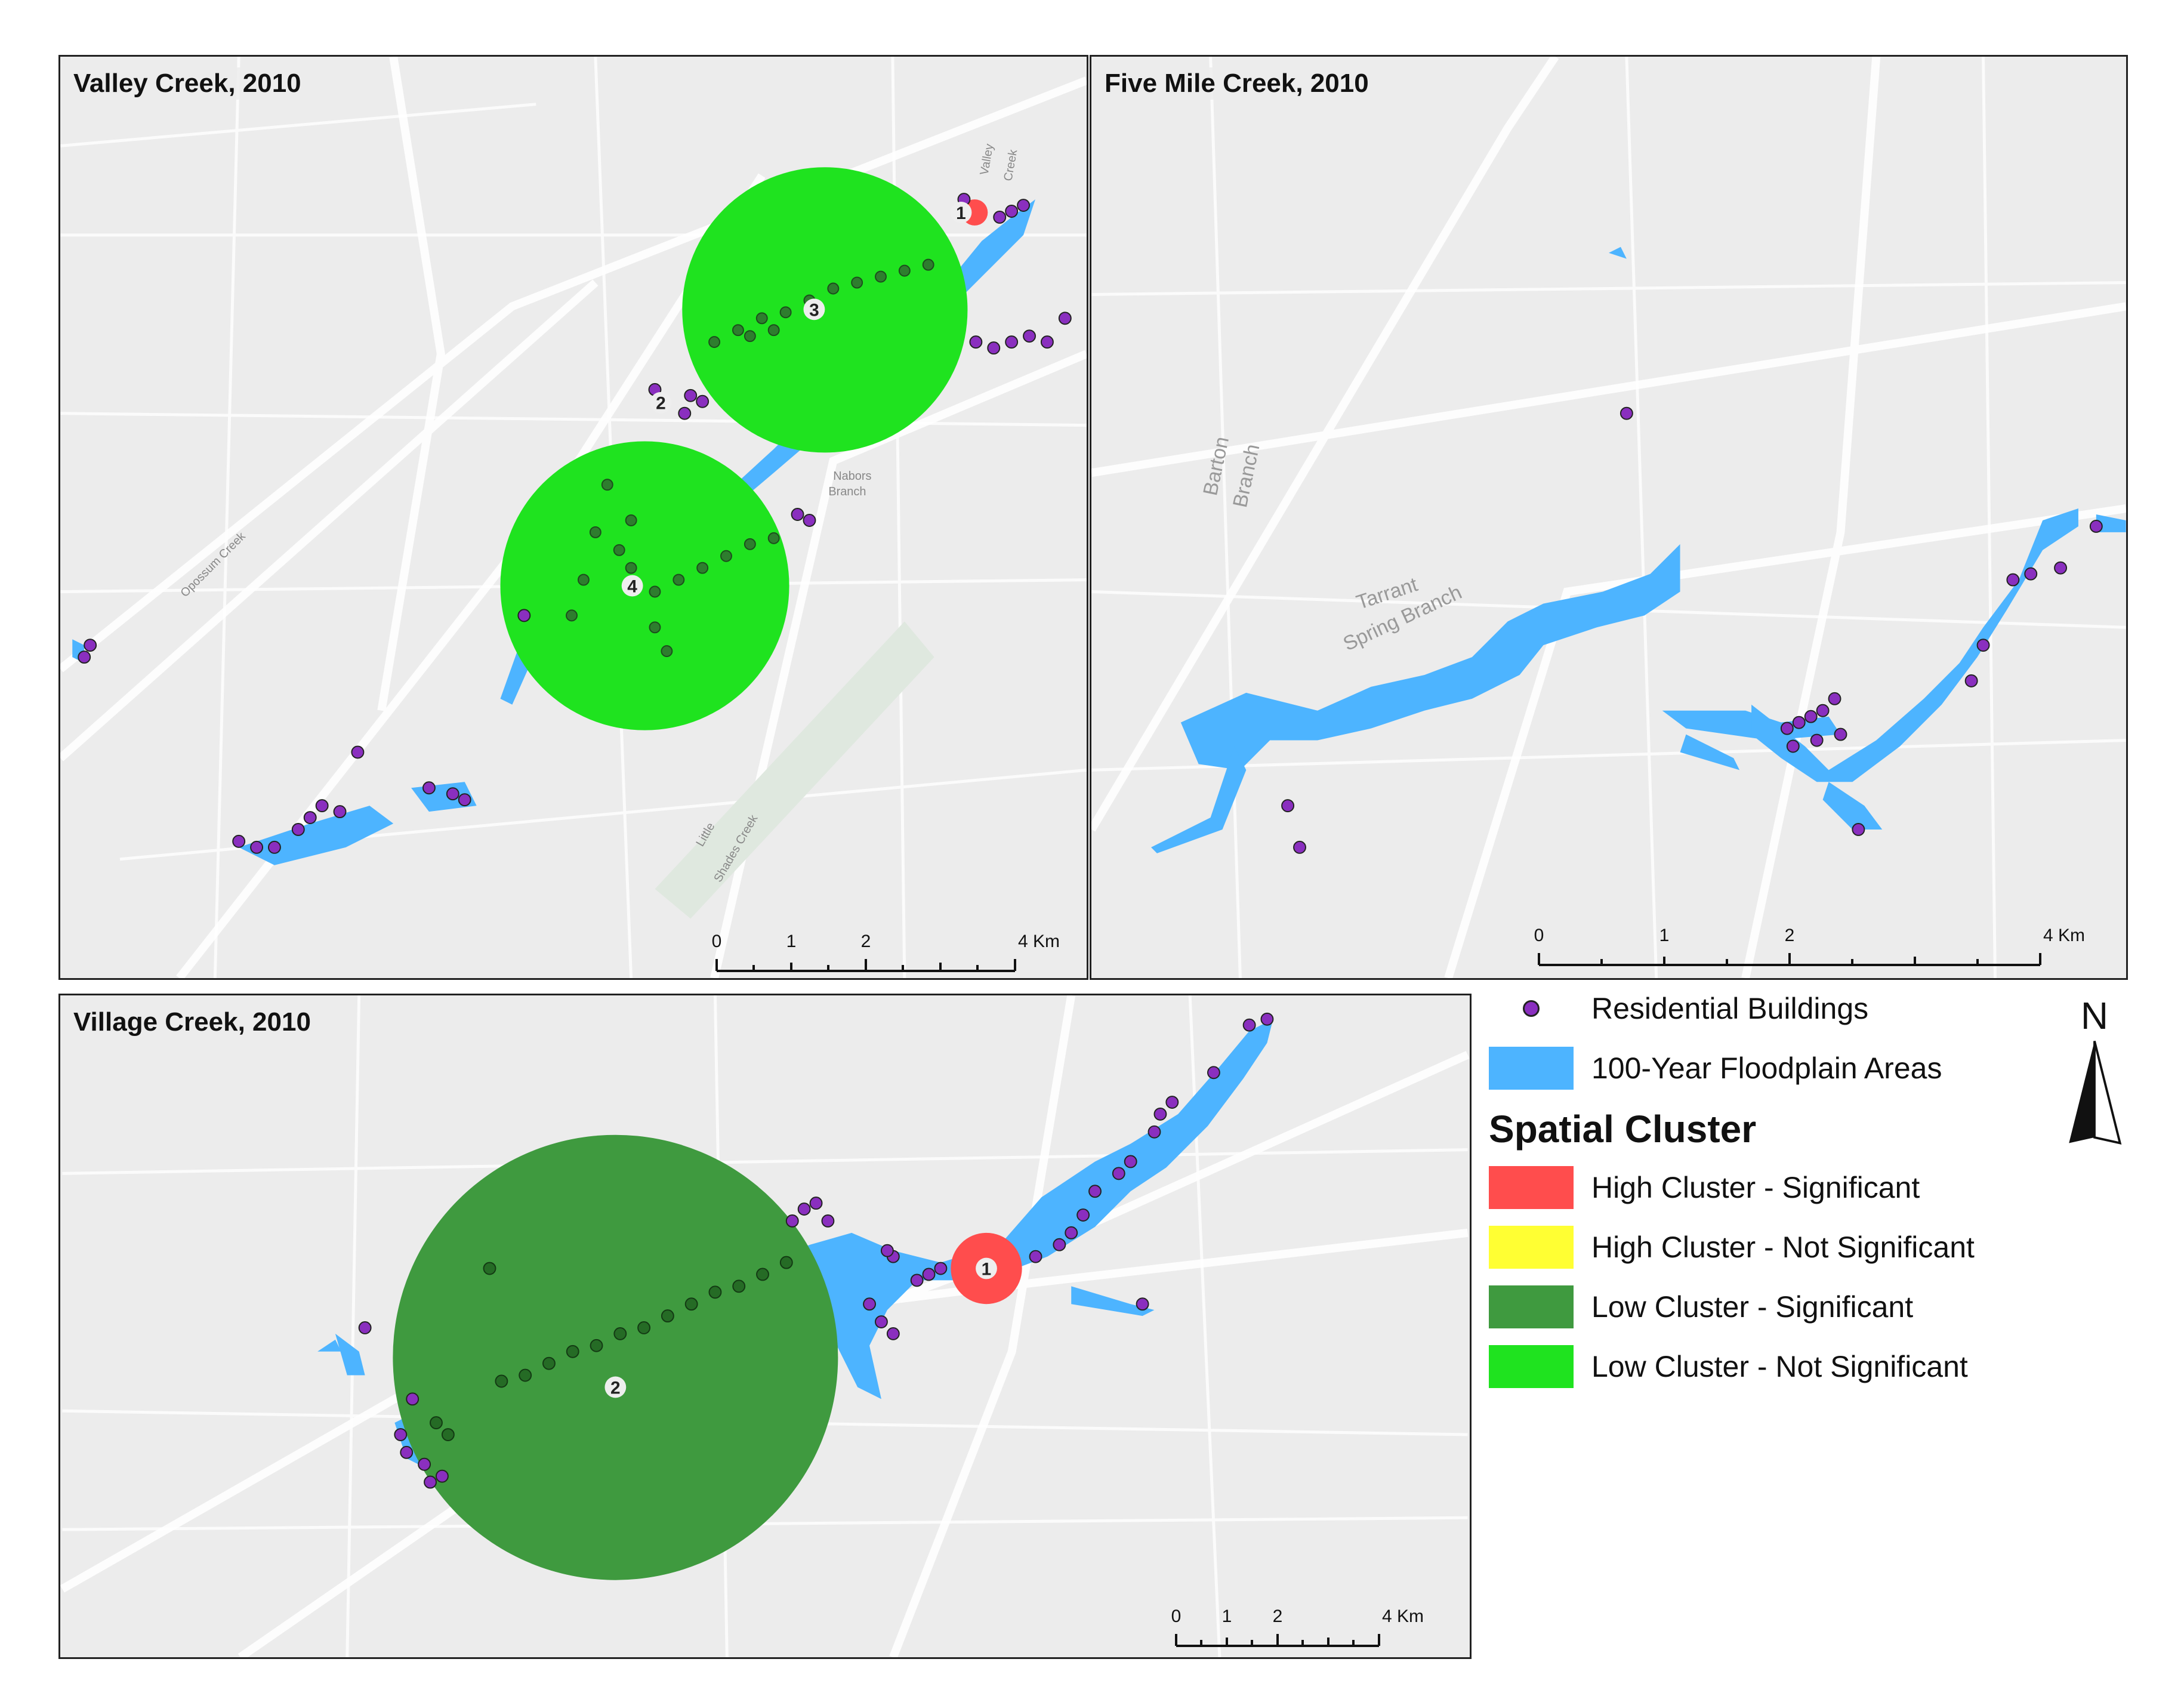 This screenshot has height=1696, width=2184. What do you see at coordinates (1730, 1008) in the screenshot?
I see `legend-label-residential: Residential Buildings` at bounding box center [1730, 1008].